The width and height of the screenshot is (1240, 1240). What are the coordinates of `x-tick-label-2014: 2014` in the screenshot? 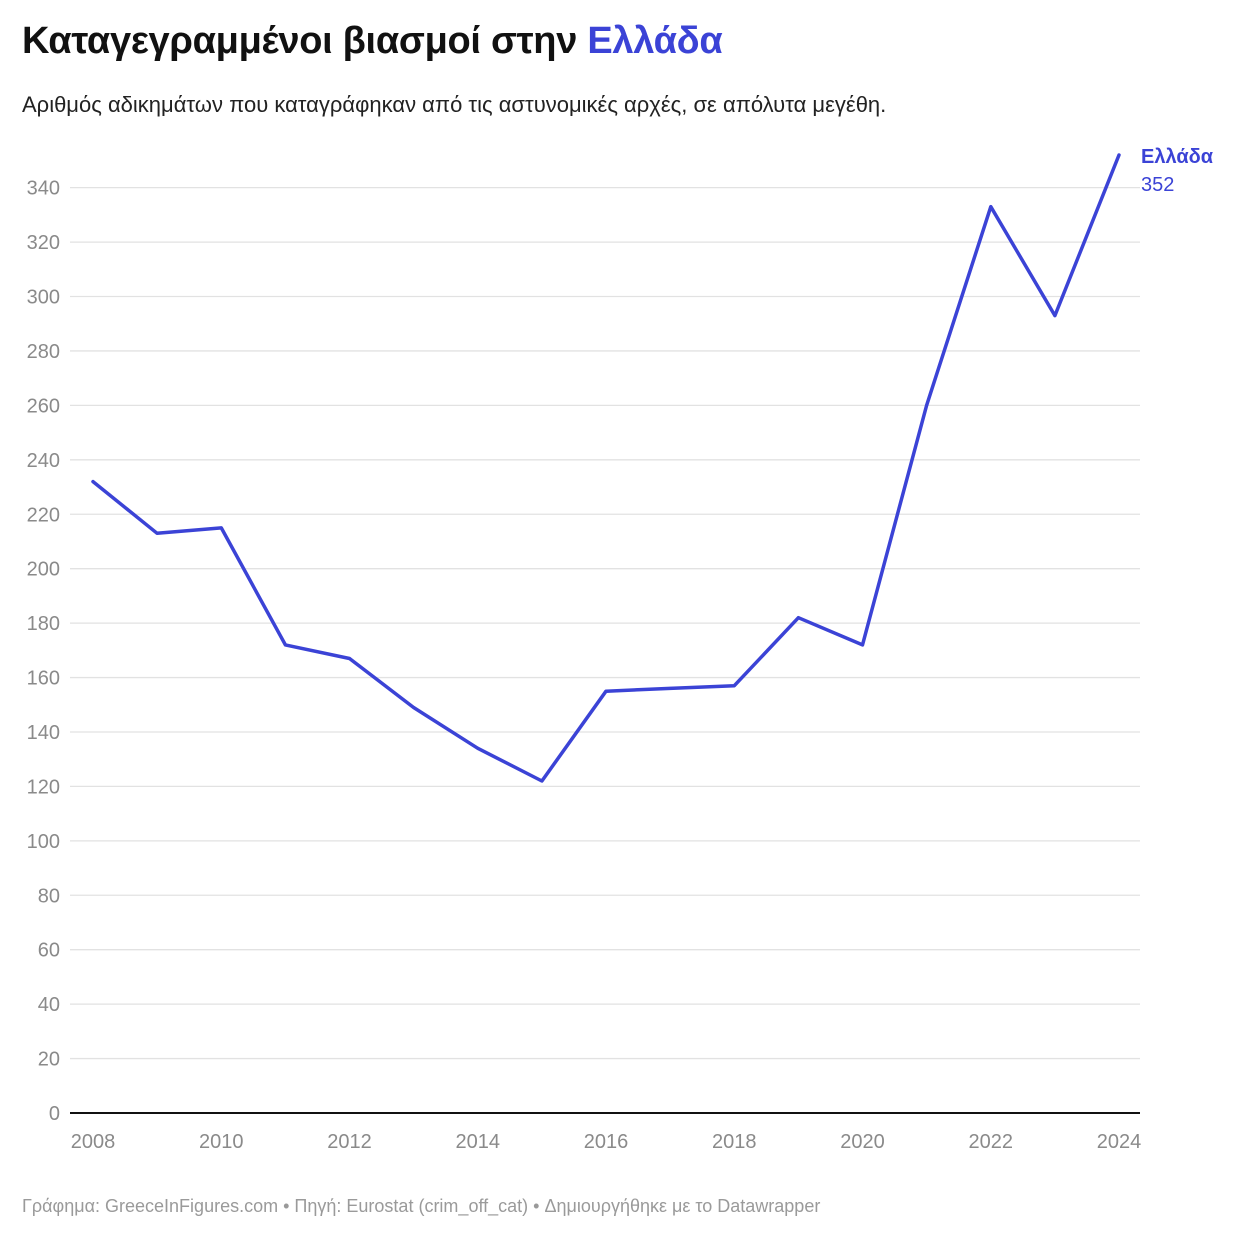 It's located at (478, 1142).